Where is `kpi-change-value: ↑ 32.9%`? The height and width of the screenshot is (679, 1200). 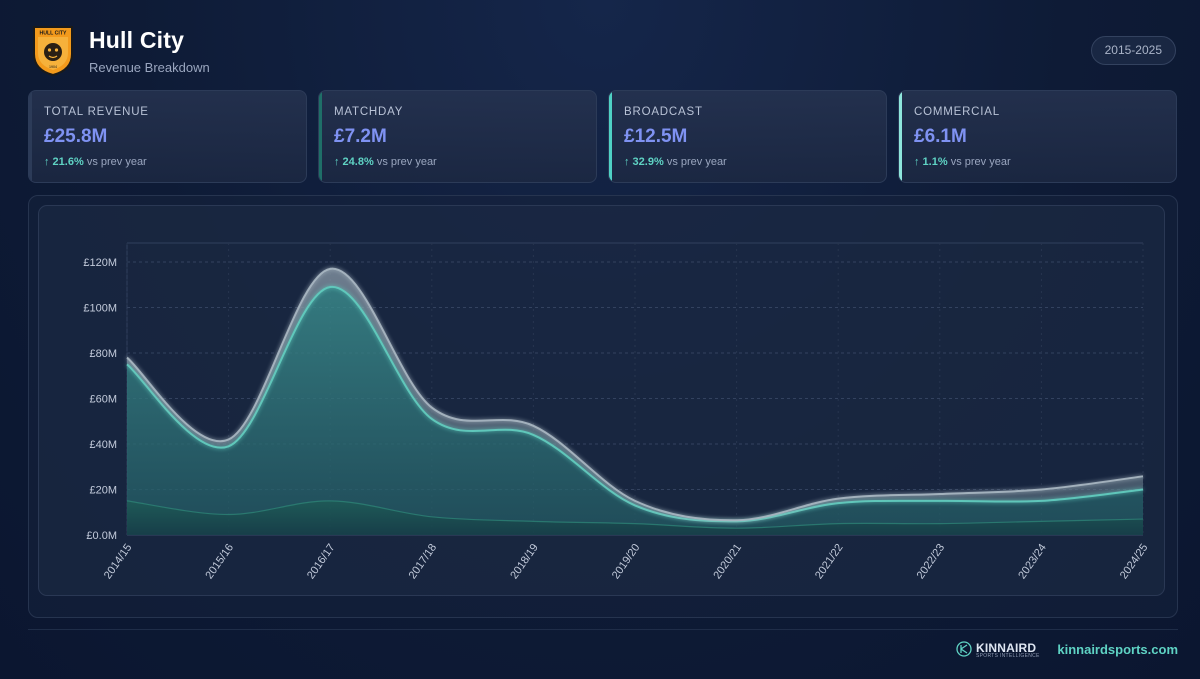 kpi-change-value: ↑ 32.9% is located at coordinates (644, 162).